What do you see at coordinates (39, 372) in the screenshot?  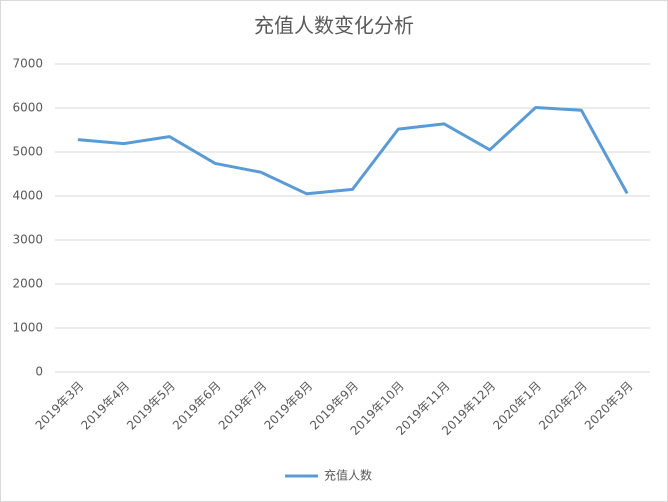 I see `y-tick-label: 0` at bounding box center [39, 372].